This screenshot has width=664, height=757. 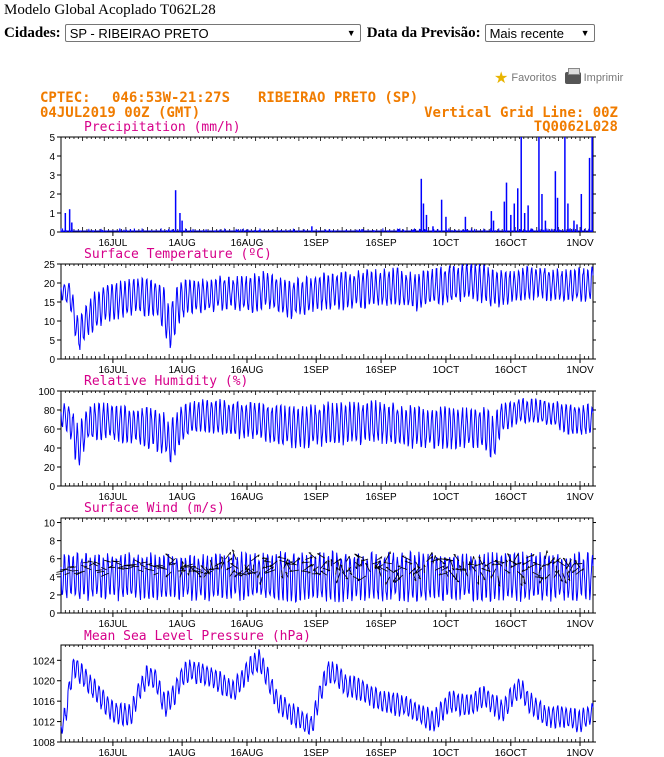 I want to click on x-tick-label: 1NOV, so click(x=580, y=752).